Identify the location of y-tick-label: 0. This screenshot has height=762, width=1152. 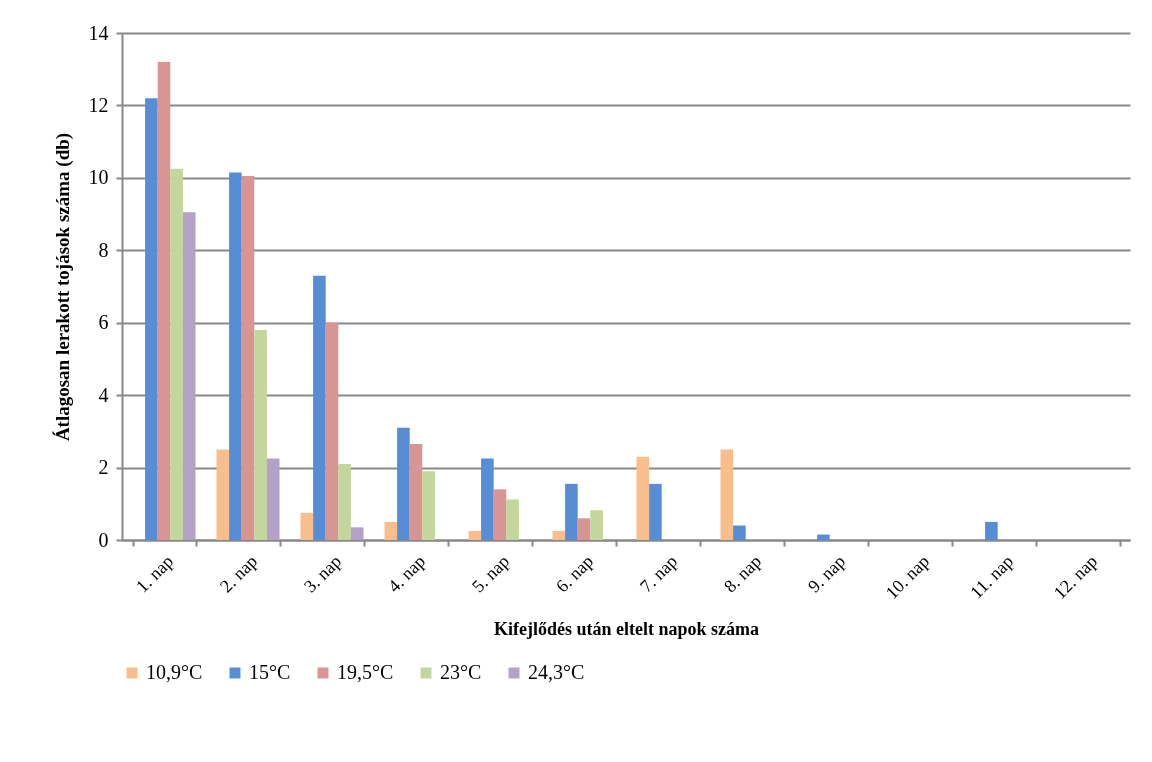
(103, 539).